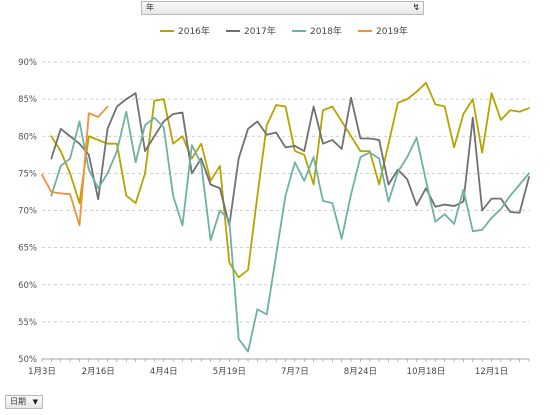  I want to click on year-field-label: 年, so click(150, 7).